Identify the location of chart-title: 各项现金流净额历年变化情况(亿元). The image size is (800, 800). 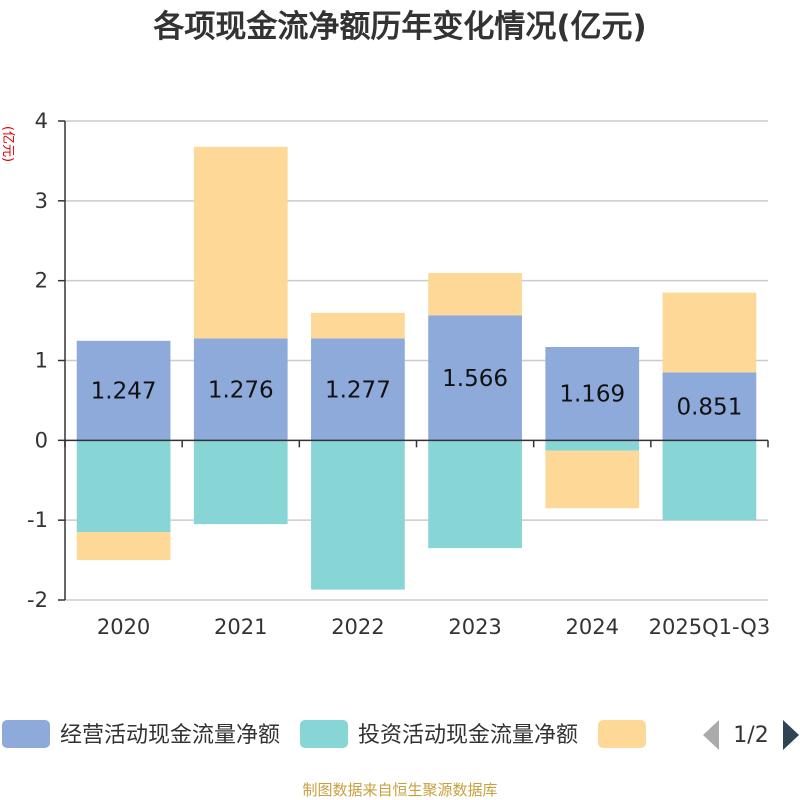
(399, 27).